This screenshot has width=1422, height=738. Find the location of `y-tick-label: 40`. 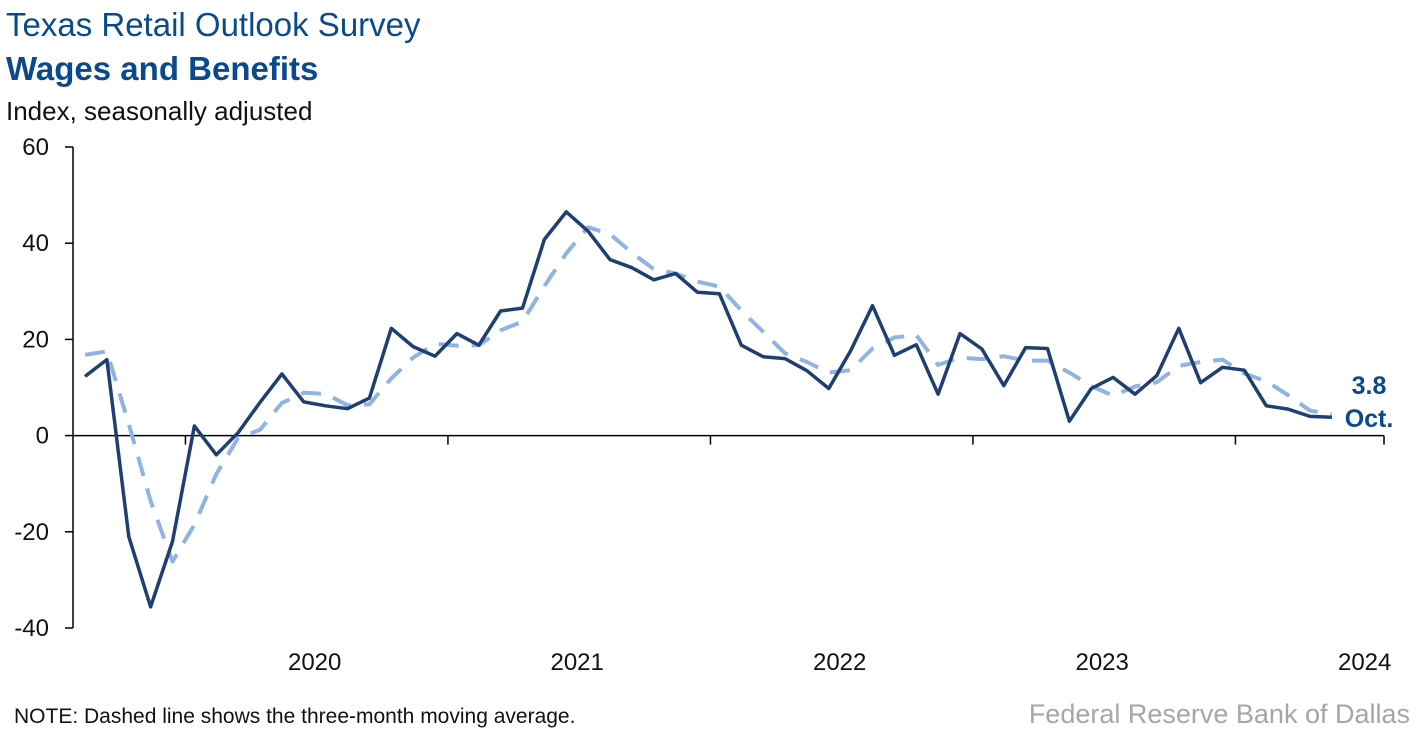

y-tick-label: 40 is located at coordinates (35, 243).